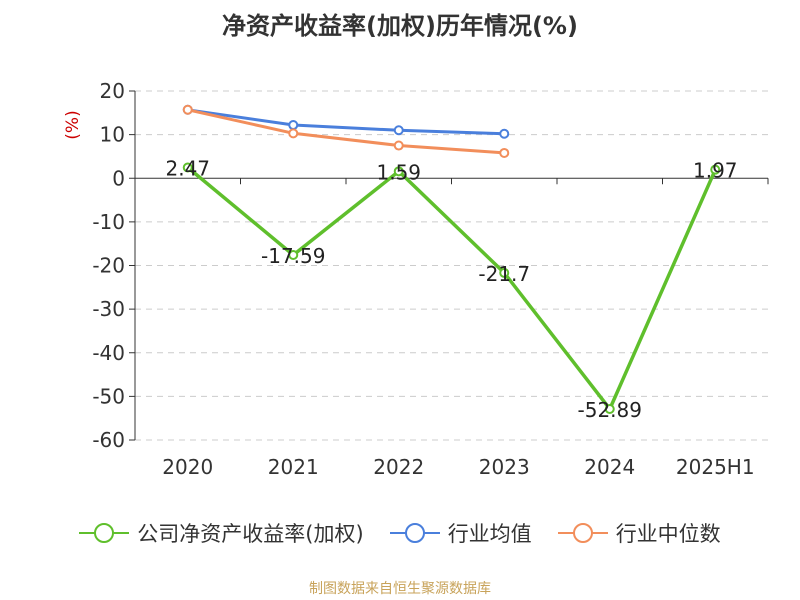 The height and width of the screenshot is (600, 800). I want to click on x-tick-label: 2025H1, so click(715, 467).